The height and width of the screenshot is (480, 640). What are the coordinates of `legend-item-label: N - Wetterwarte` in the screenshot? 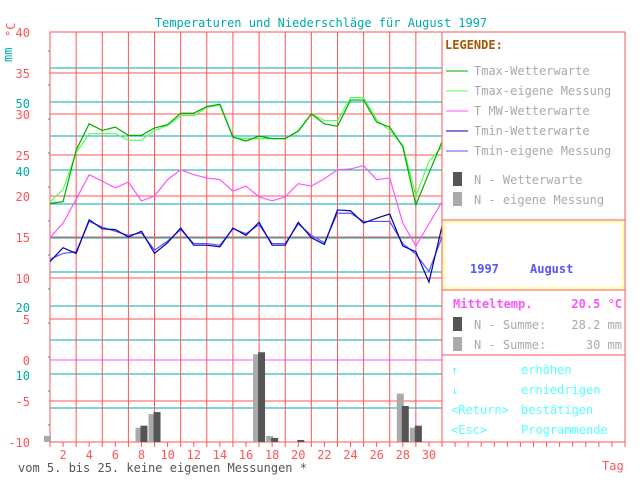 It's located at (528, 180).